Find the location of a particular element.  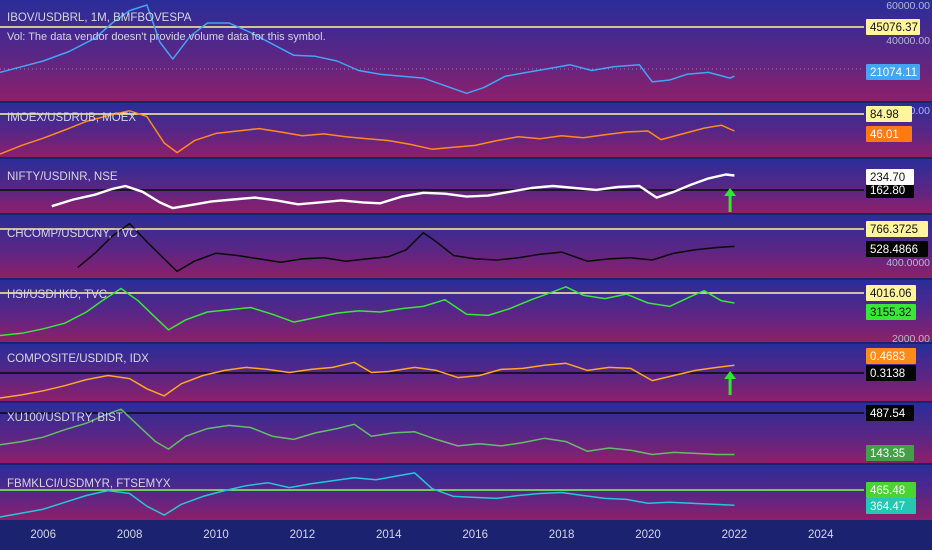

level-badge-value: 45076.37 is located at coordinates (894, 28).